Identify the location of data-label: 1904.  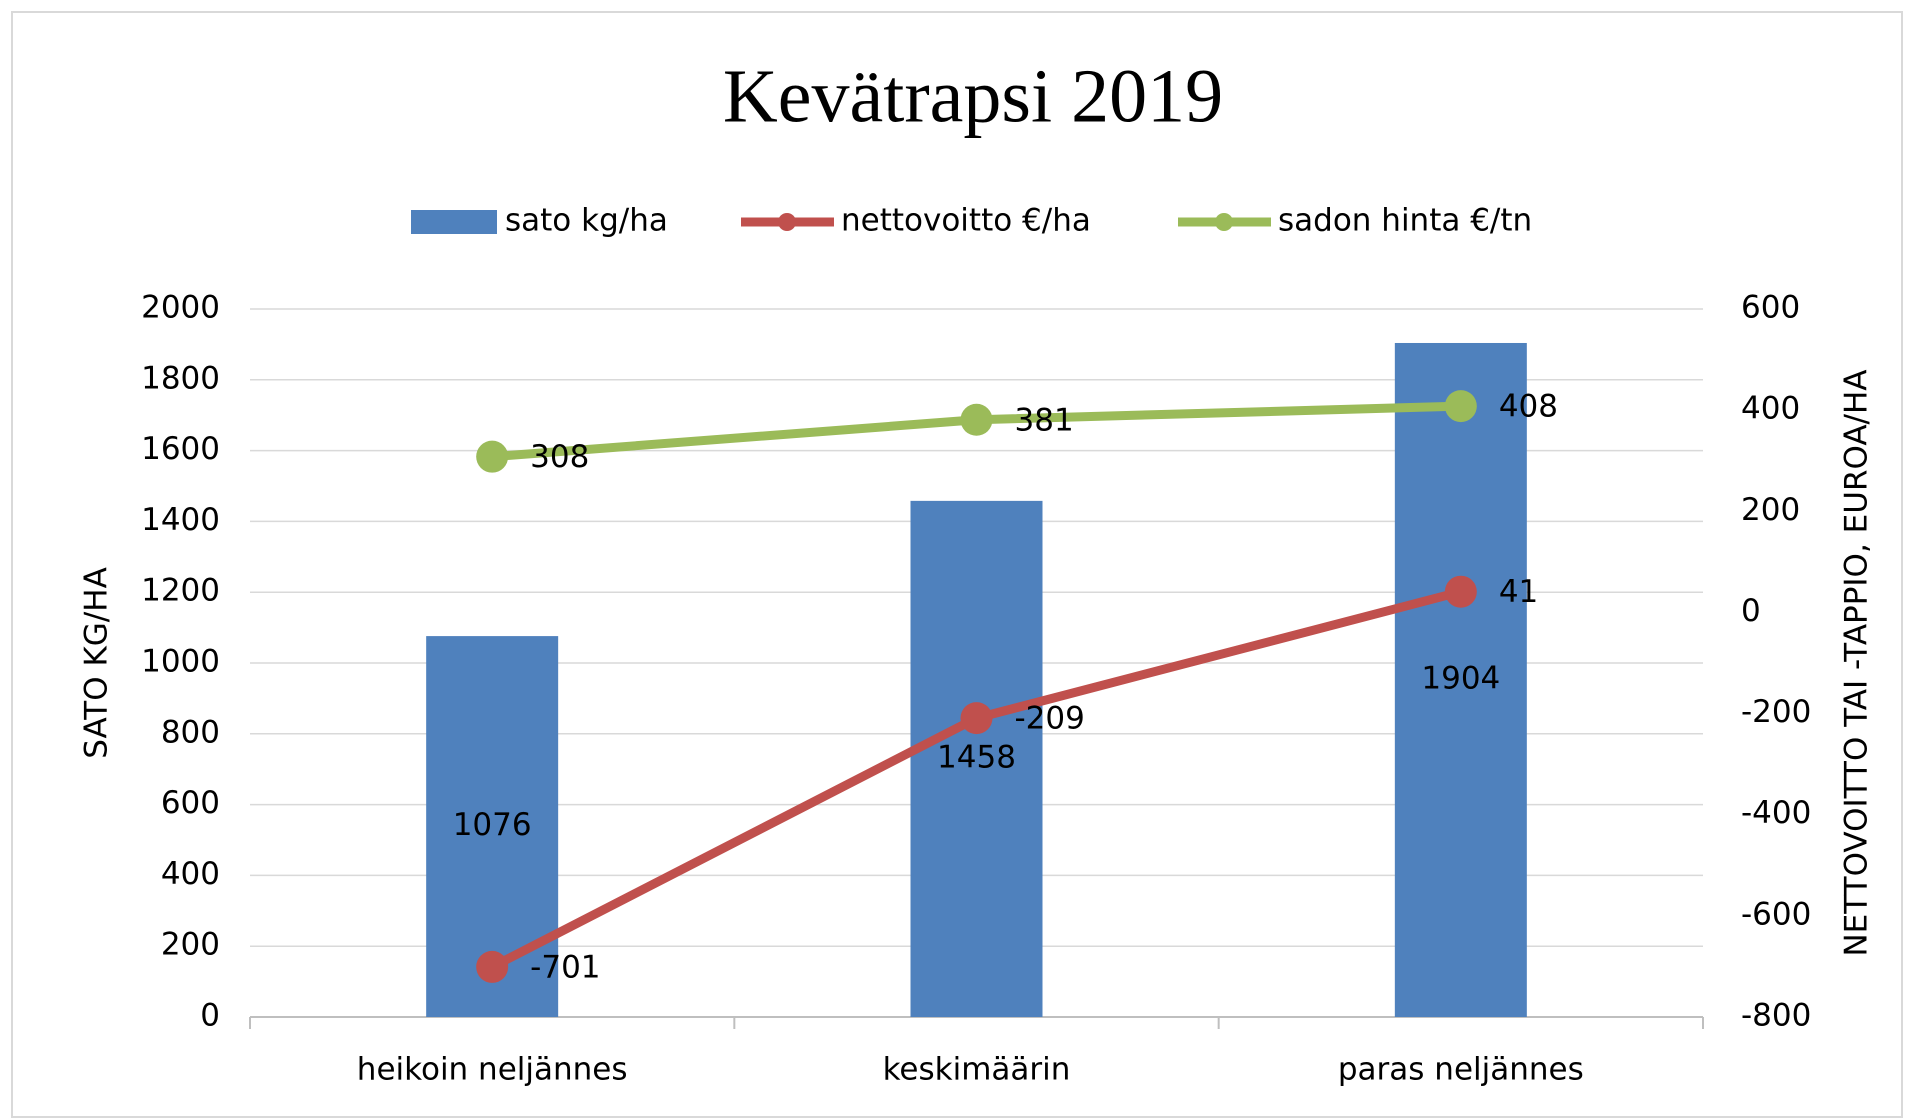
(1460, 678).